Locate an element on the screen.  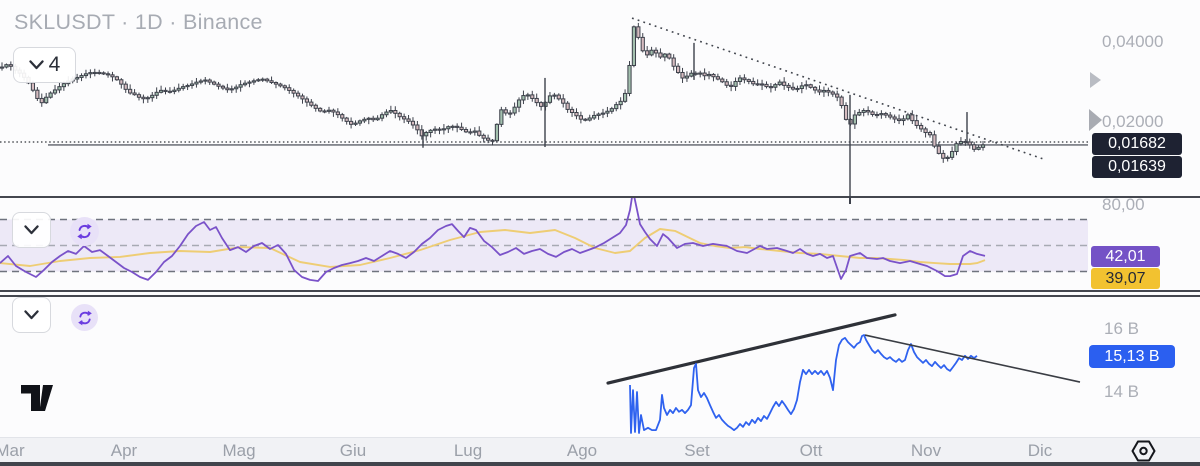
rsi-ma-value-badge: 39,07 is located at coordinates (1125, 278).